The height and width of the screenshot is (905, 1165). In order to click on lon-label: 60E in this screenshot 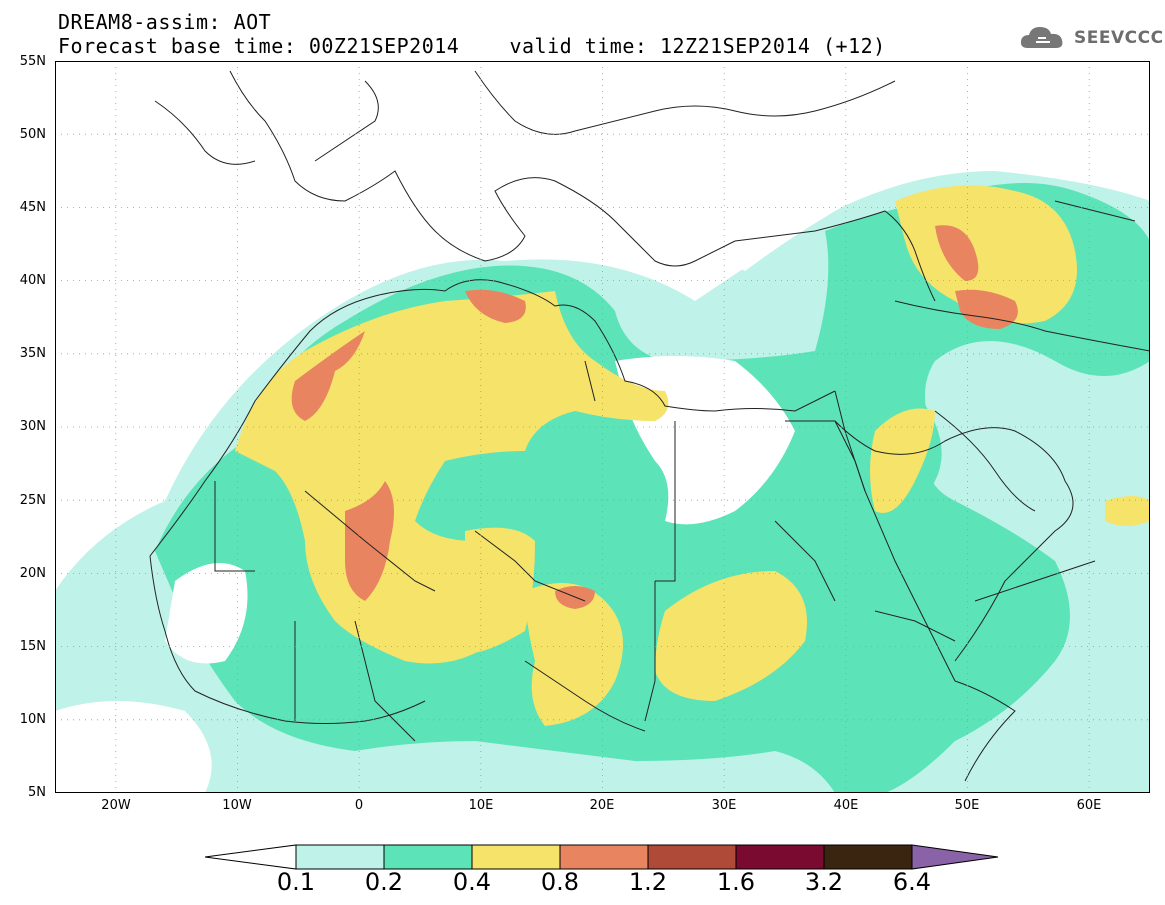, I will do `click(1089, 805)`.